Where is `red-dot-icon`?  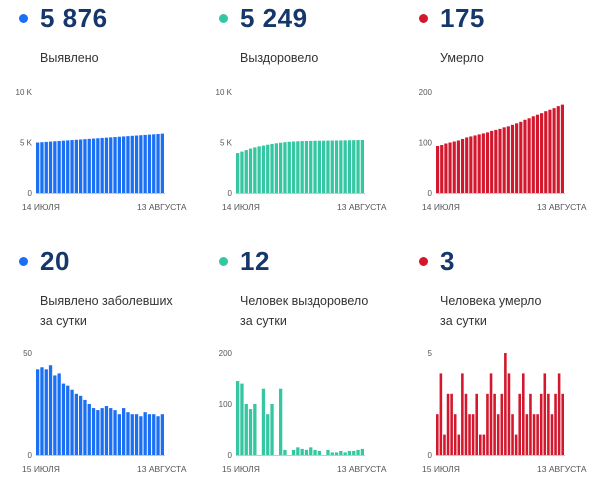 red-dot-icon is located at coordinates (423, 18).